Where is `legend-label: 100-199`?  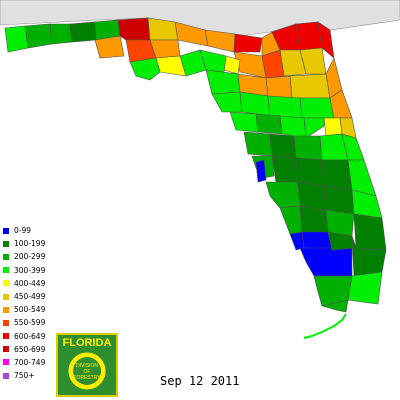 legend-label: 100-199 is located at coordinates (30, 244).